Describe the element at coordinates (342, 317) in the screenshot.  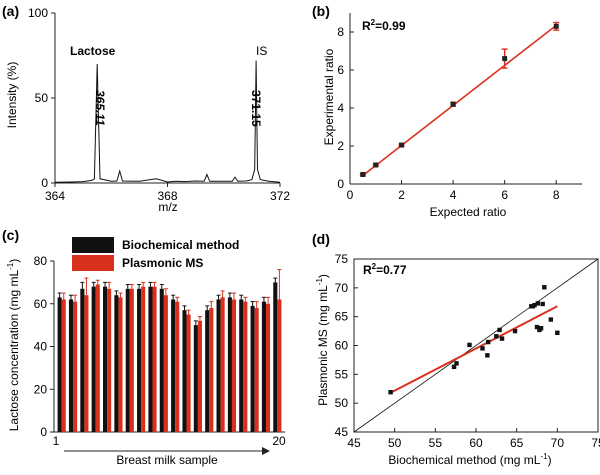
I see `panel-d-y-tick-label: 65` at that location.